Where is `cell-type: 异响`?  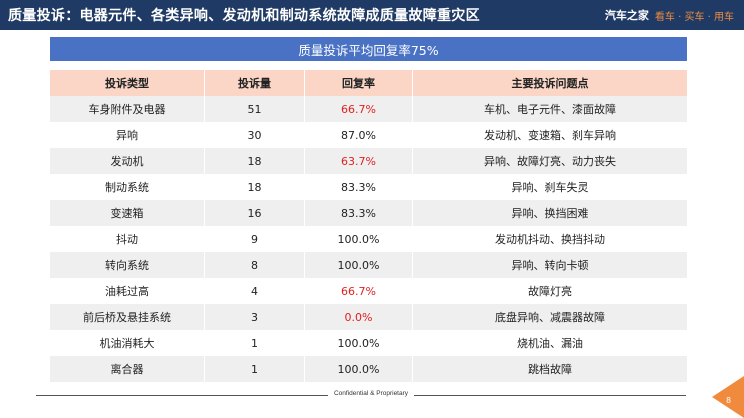 cell-type: 异响 is located at coordinates (127, 135).